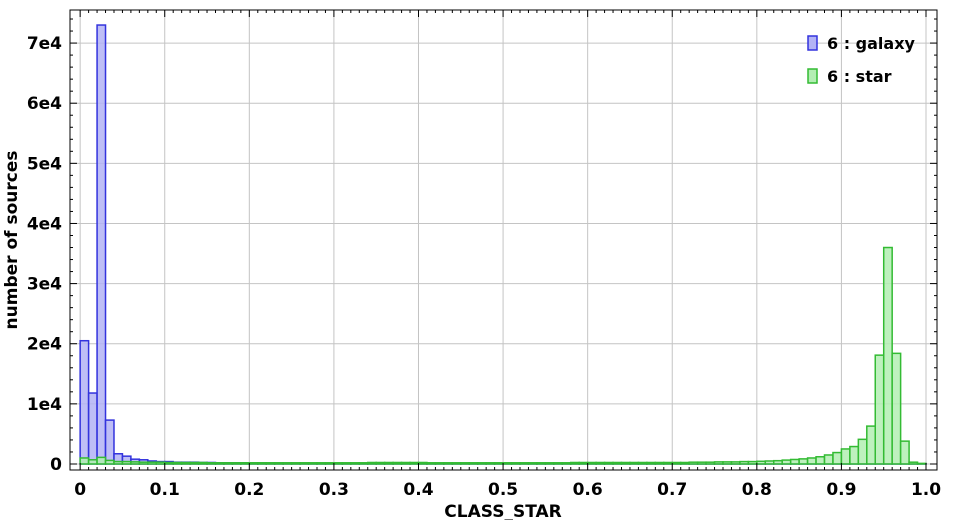 The height and width of the screenshot is (520, 955). I want to click on x-tick-label: 0.7, so click(672, 490).